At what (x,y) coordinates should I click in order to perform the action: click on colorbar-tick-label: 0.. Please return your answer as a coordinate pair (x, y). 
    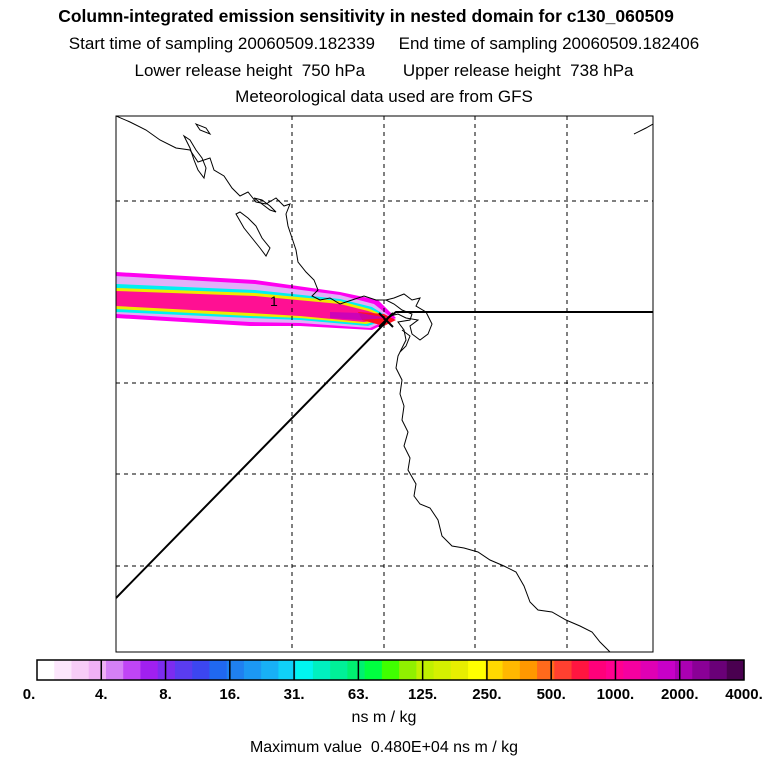
    Looking at the image, I should click on (29, 694).